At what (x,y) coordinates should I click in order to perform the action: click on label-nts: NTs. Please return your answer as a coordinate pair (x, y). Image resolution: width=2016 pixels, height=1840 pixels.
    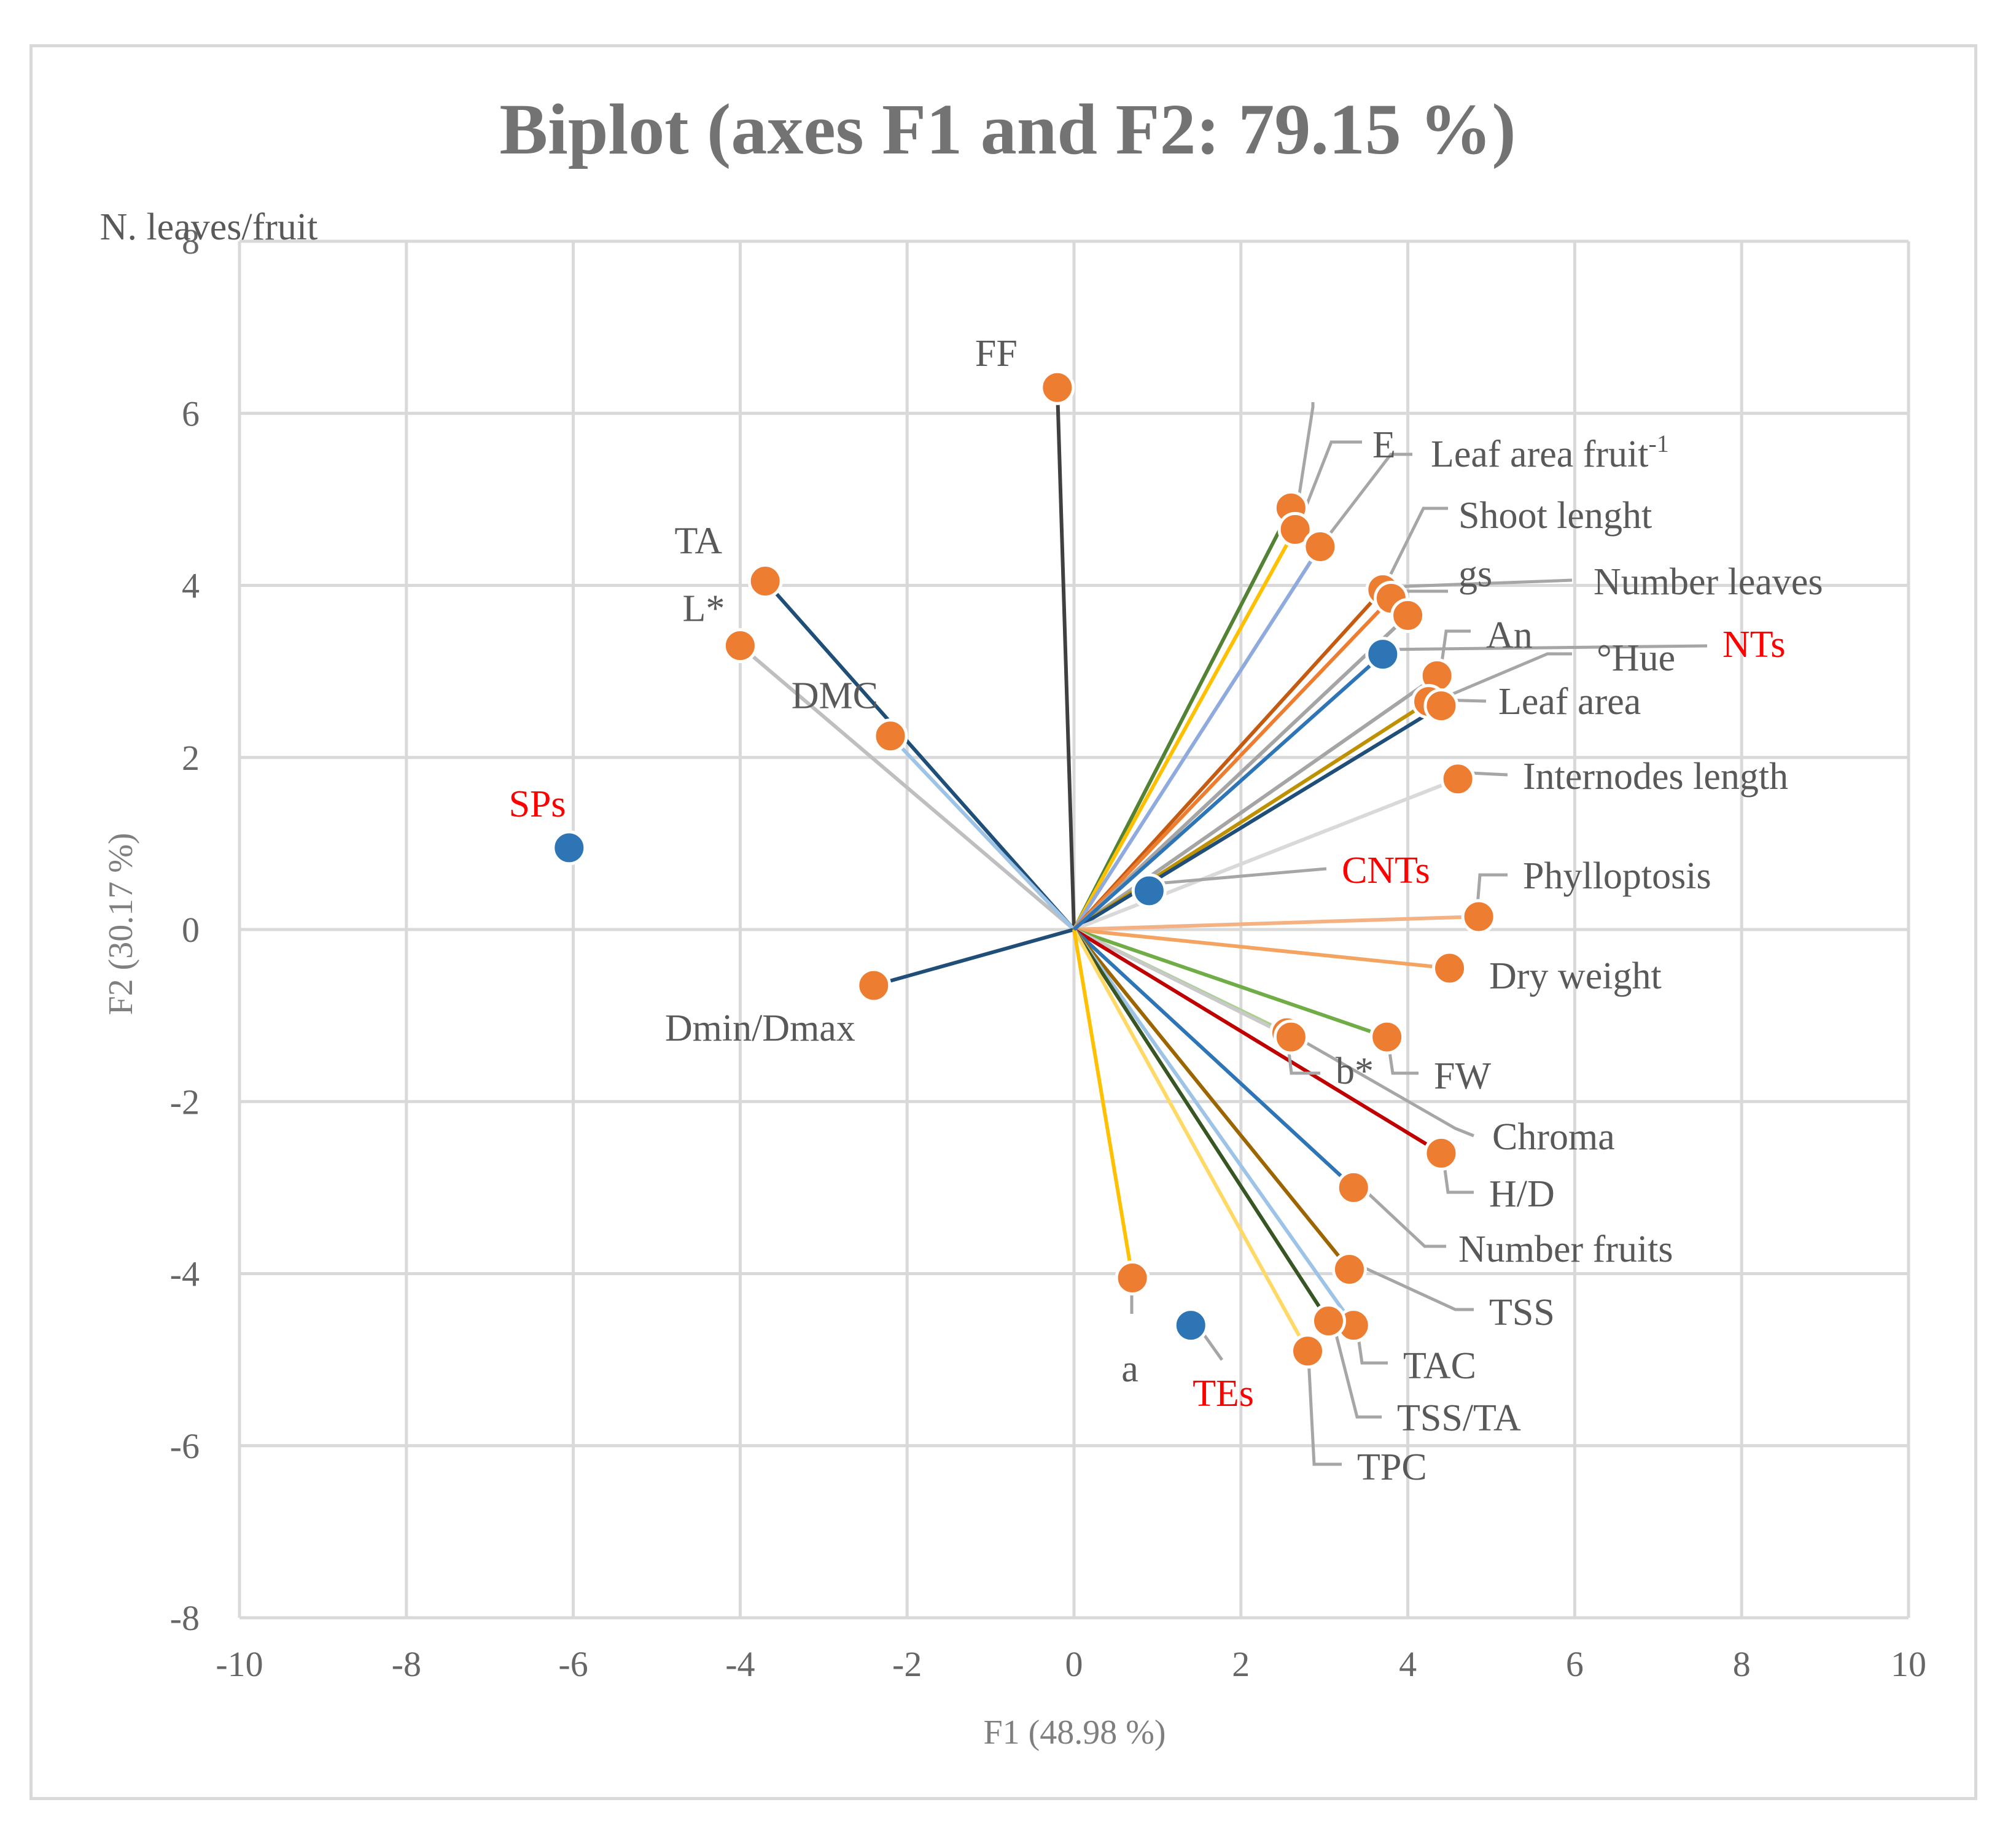
    Looking at the image, I should click on (1754, 645).